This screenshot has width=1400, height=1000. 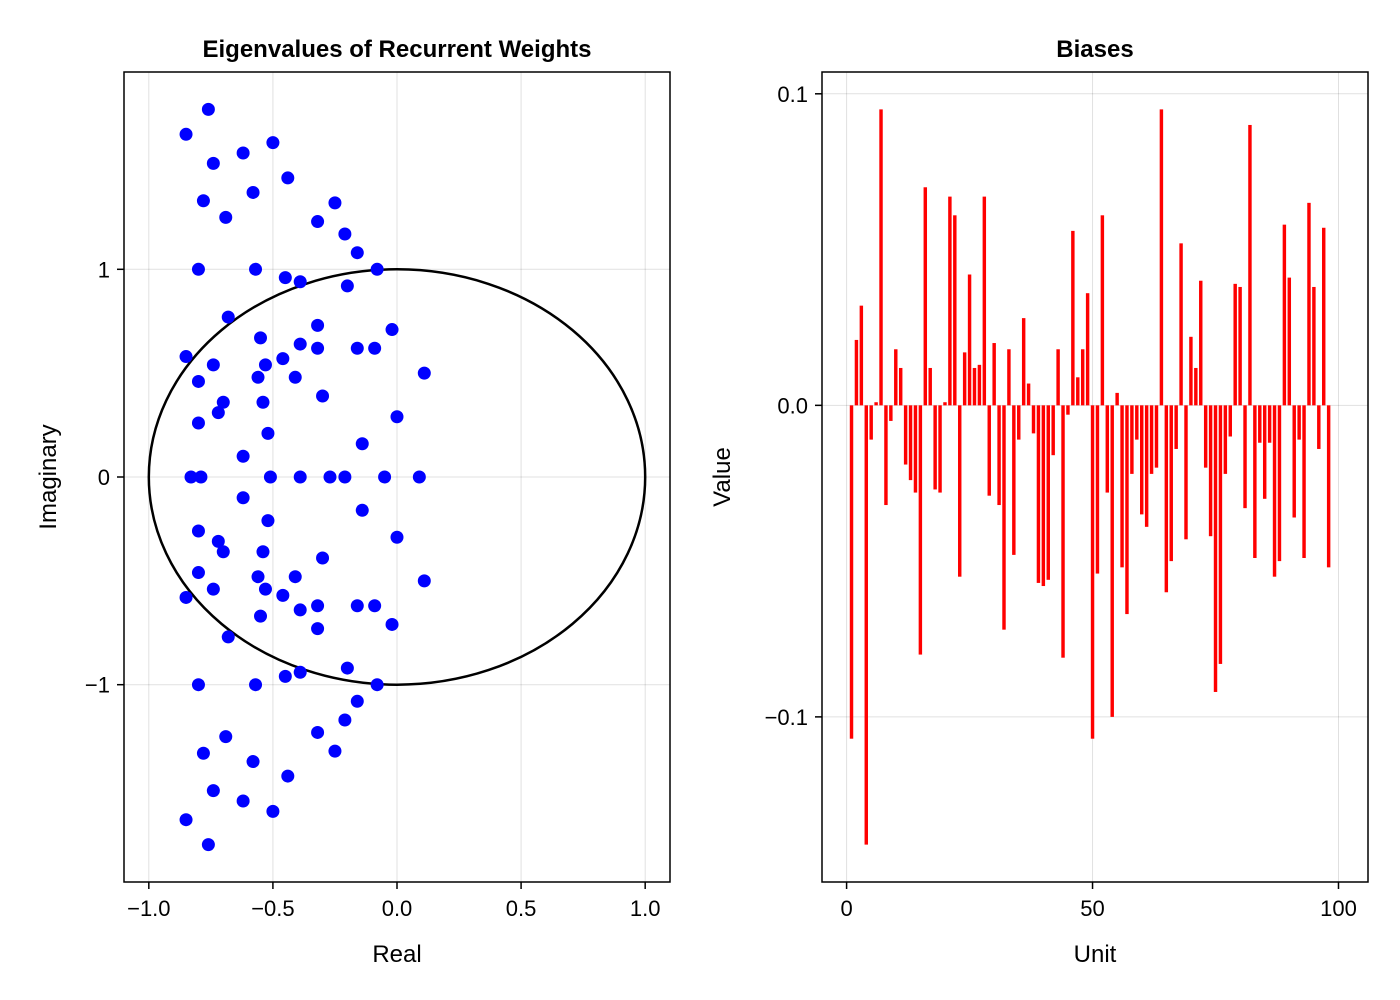 I want to click on unit-circle, so click(x=397, y=477).